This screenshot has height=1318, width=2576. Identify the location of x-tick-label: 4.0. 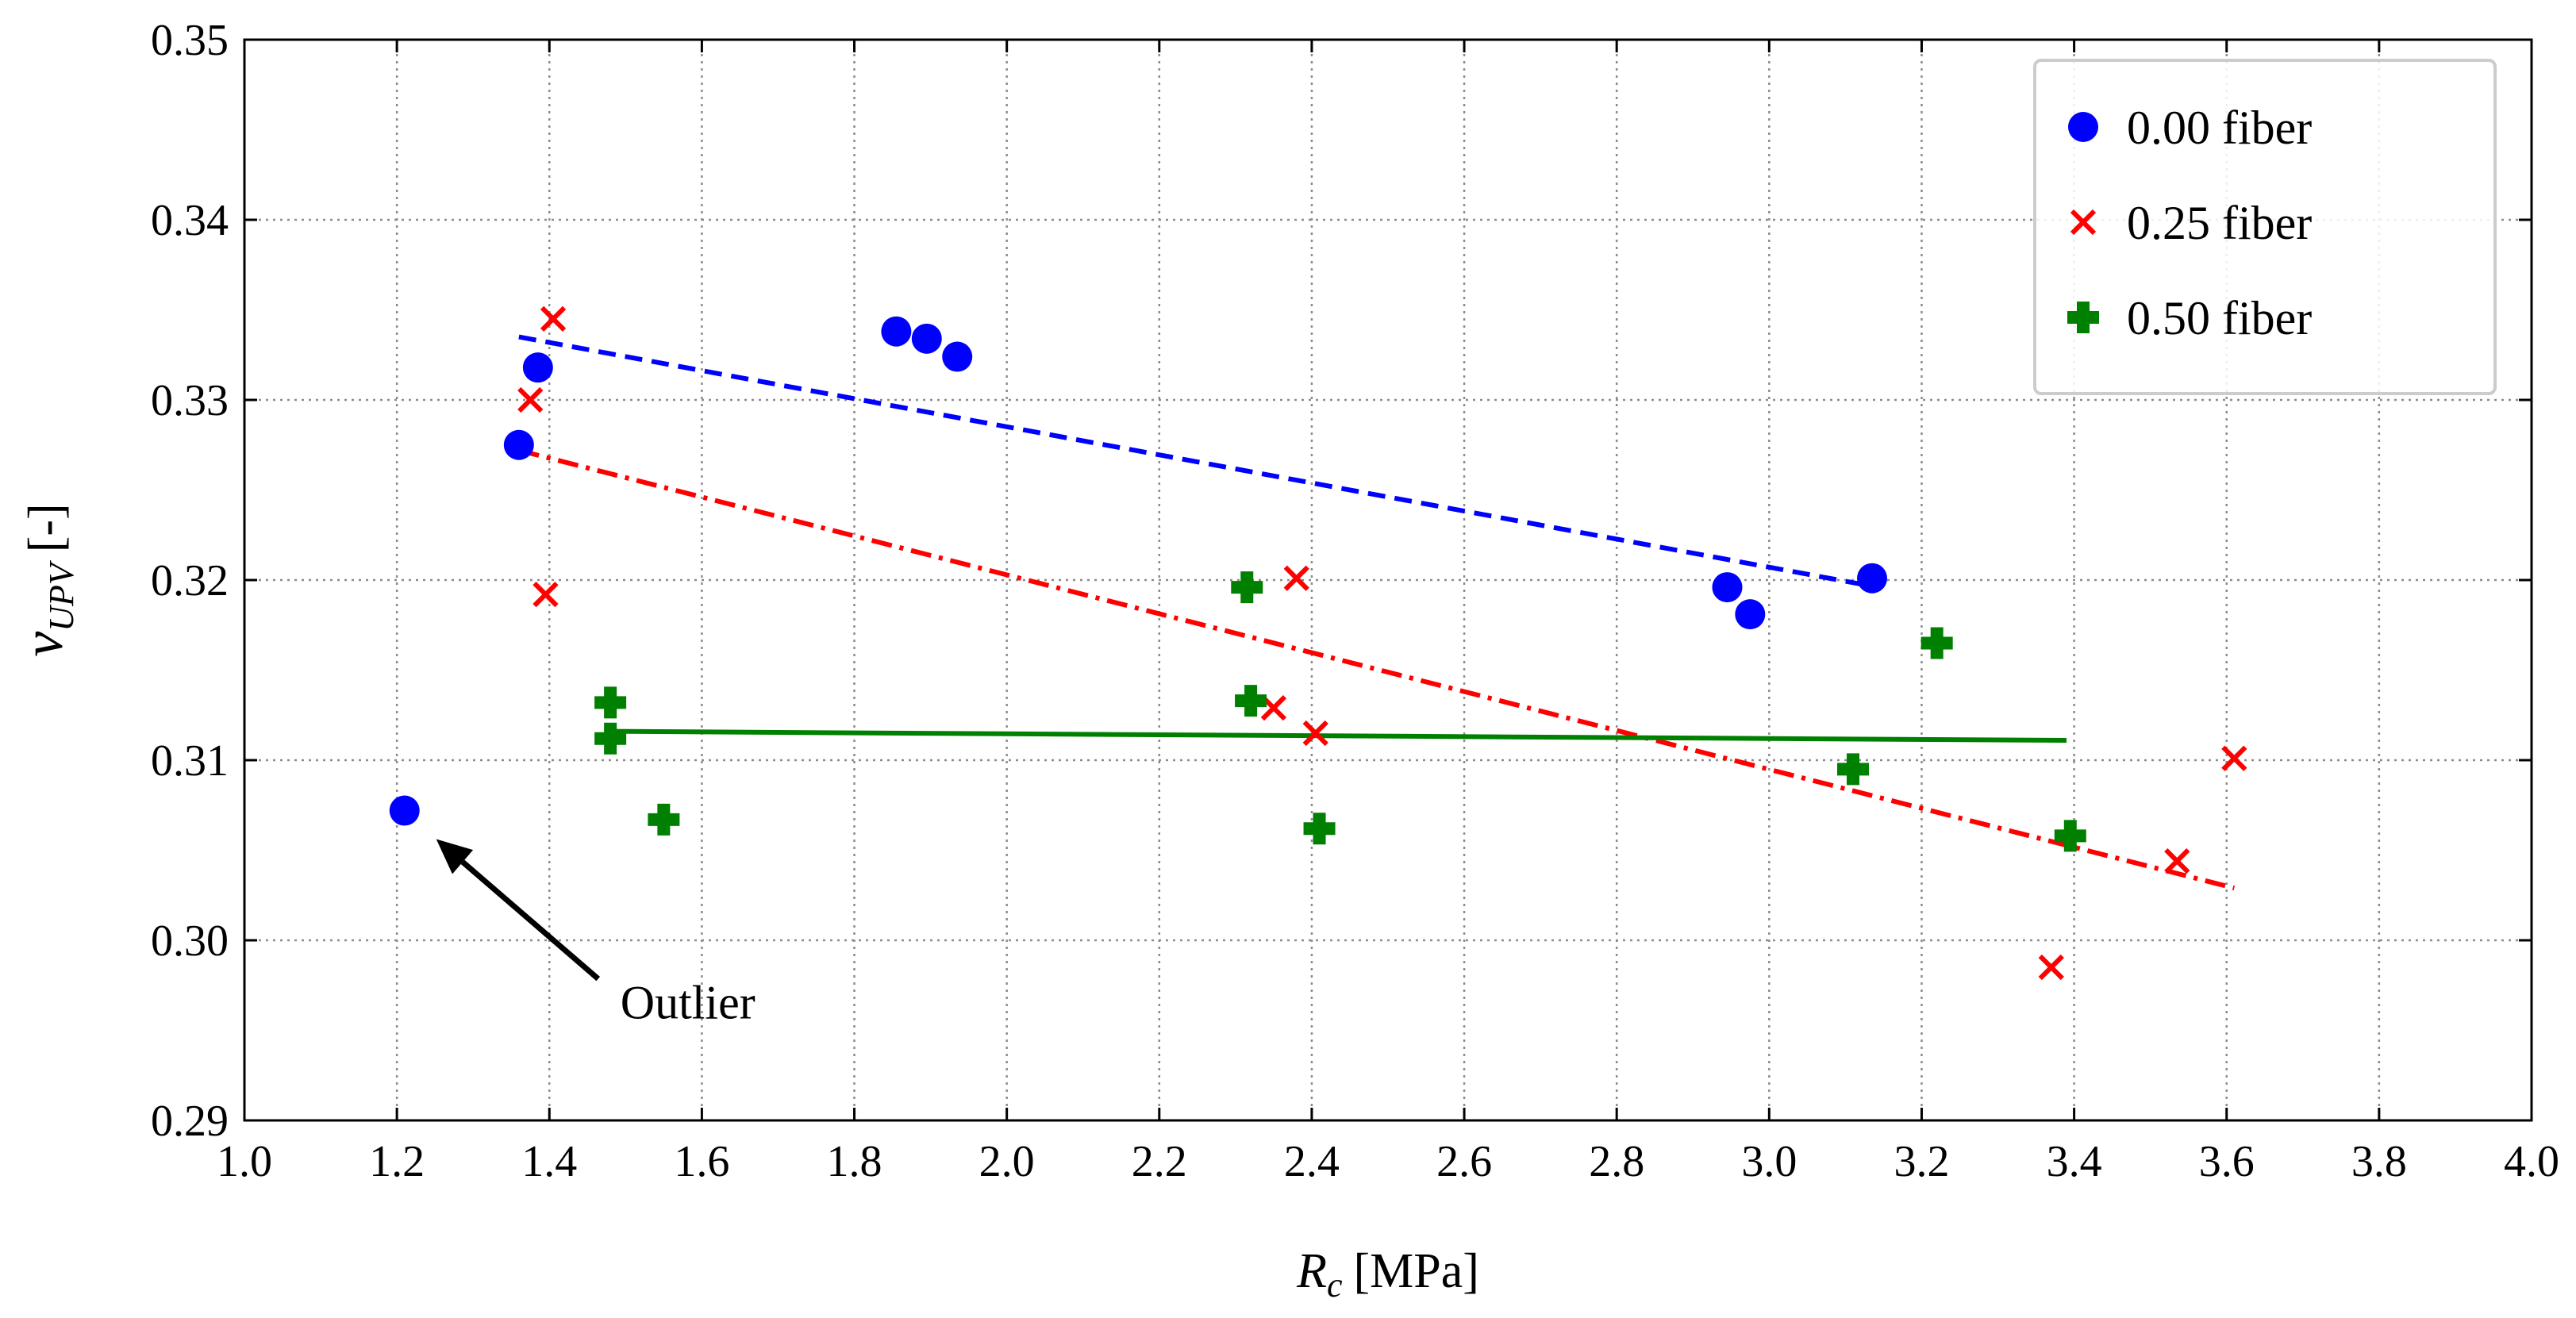
(2531, 1161).